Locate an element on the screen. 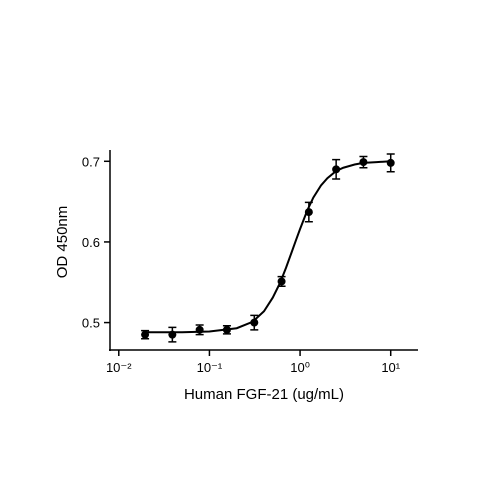  y-tick-label: 0.6 is located at coordinates (91, 242).